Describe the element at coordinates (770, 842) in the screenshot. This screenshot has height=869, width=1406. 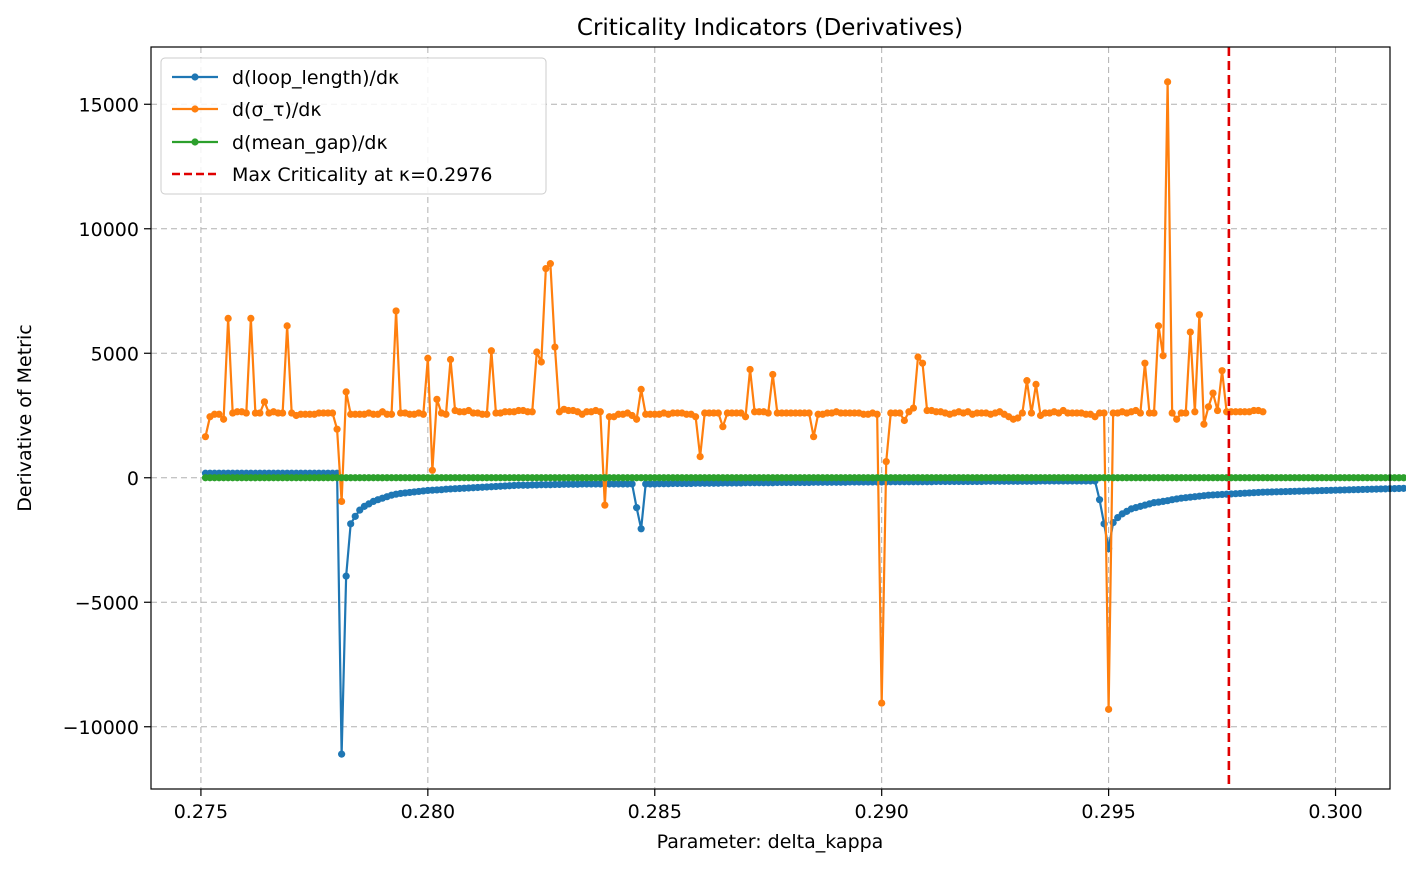
I see `x-axis-title: Parameter: delta_kappa` at that location.